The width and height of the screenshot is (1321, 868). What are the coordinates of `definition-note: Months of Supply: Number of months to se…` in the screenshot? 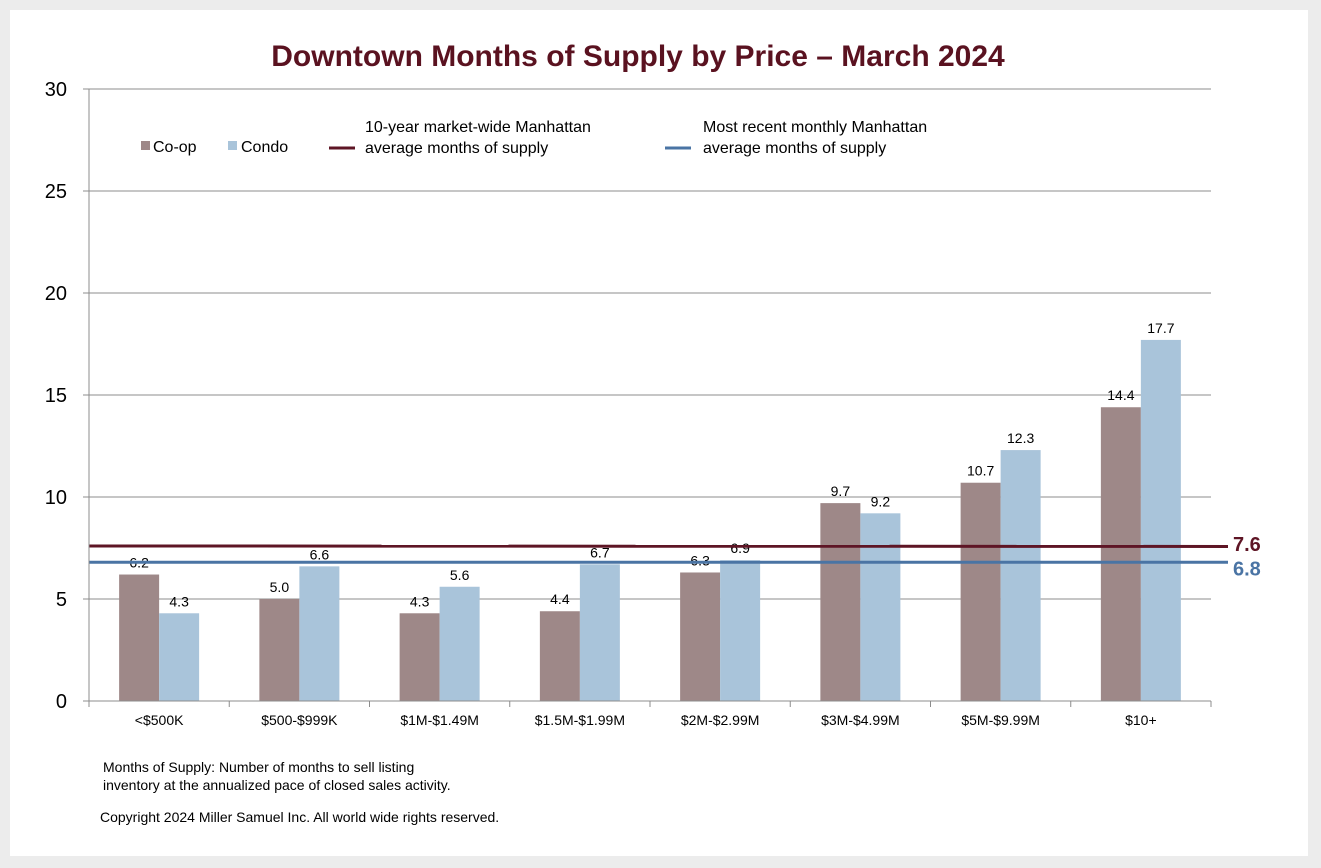 It's located at (277, 776).